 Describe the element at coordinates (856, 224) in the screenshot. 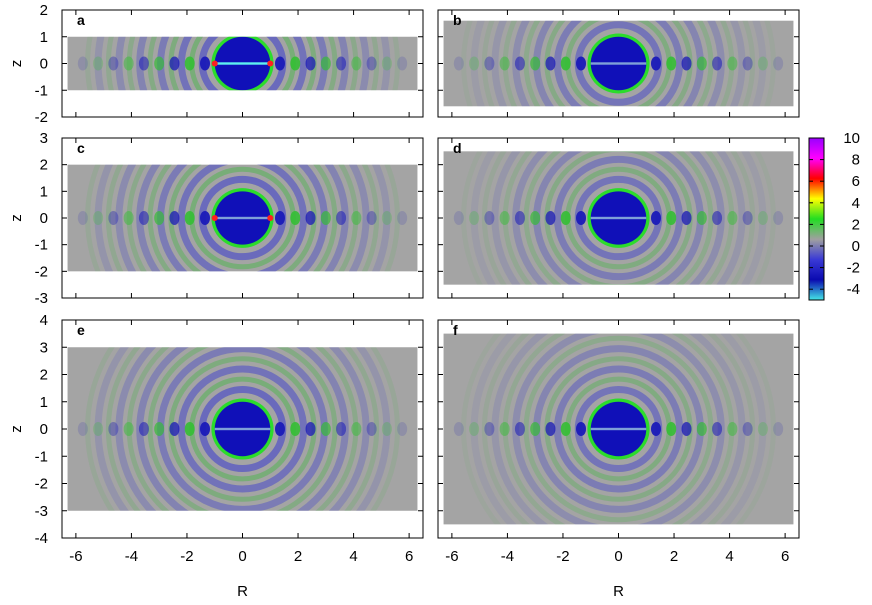

I see `colorbar-tick-label: 2` at that location.